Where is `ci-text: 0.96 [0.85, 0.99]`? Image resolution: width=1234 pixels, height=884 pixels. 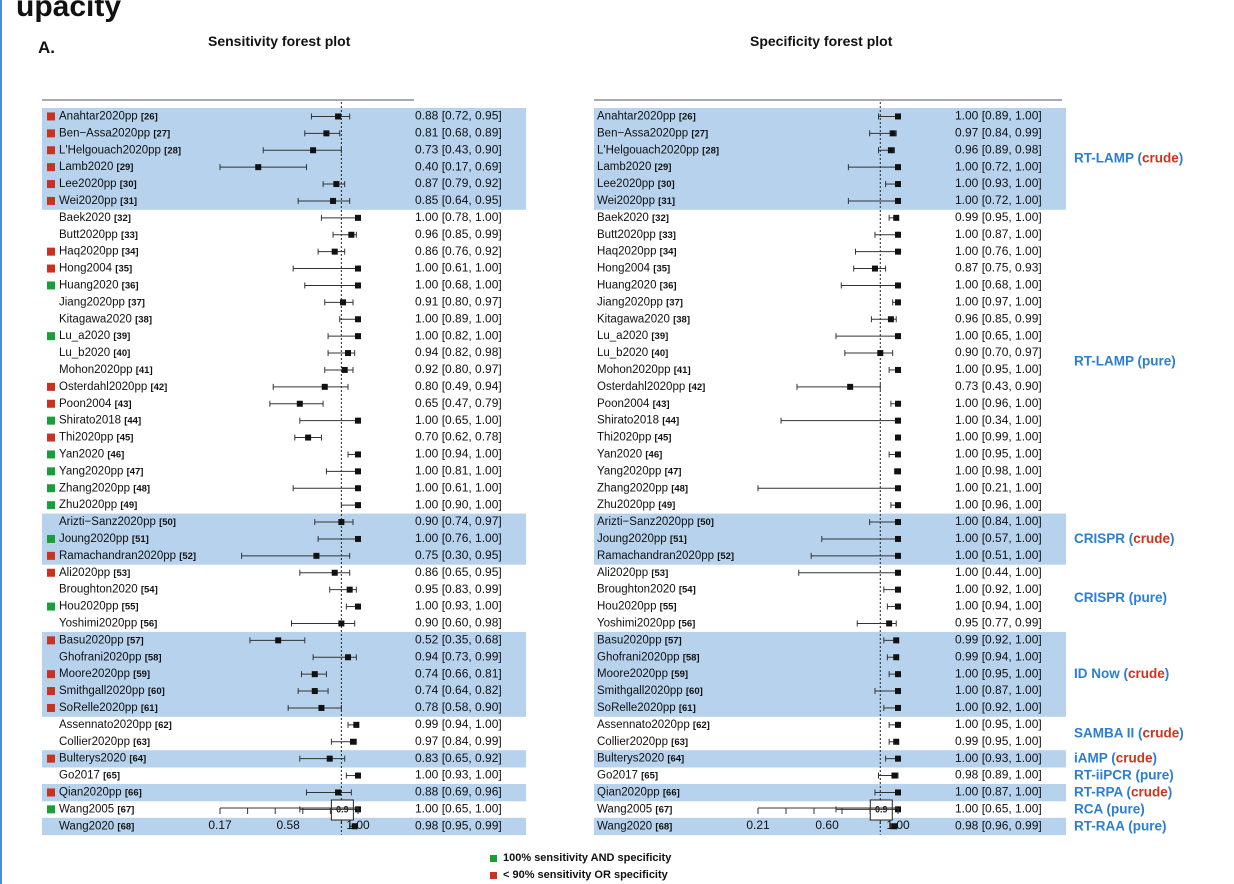
ci-text: 0.96 [0.85, 0.99] is located at coordinates (458, 234).